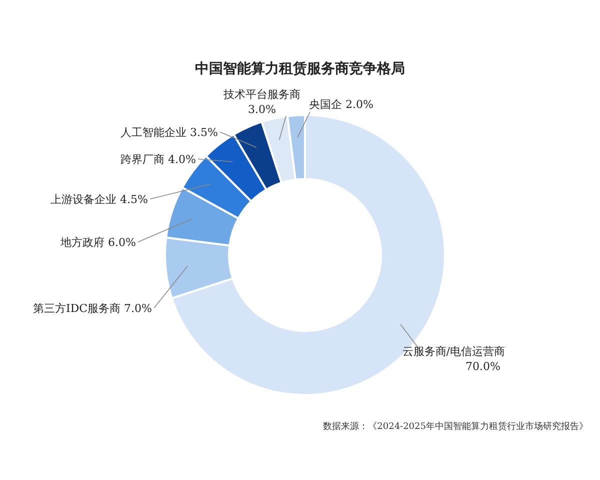  I want to click on data-label: 70.0%, so click(483, 366).